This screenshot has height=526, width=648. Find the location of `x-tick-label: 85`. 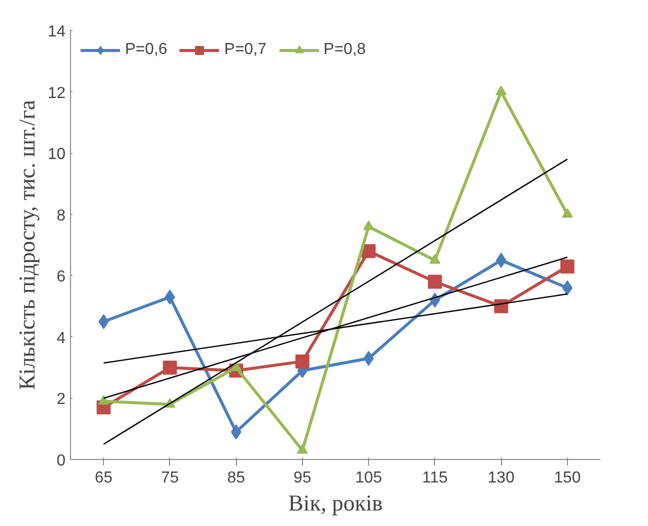

x-tick-label: 85 is located at coordinates (236, 478).